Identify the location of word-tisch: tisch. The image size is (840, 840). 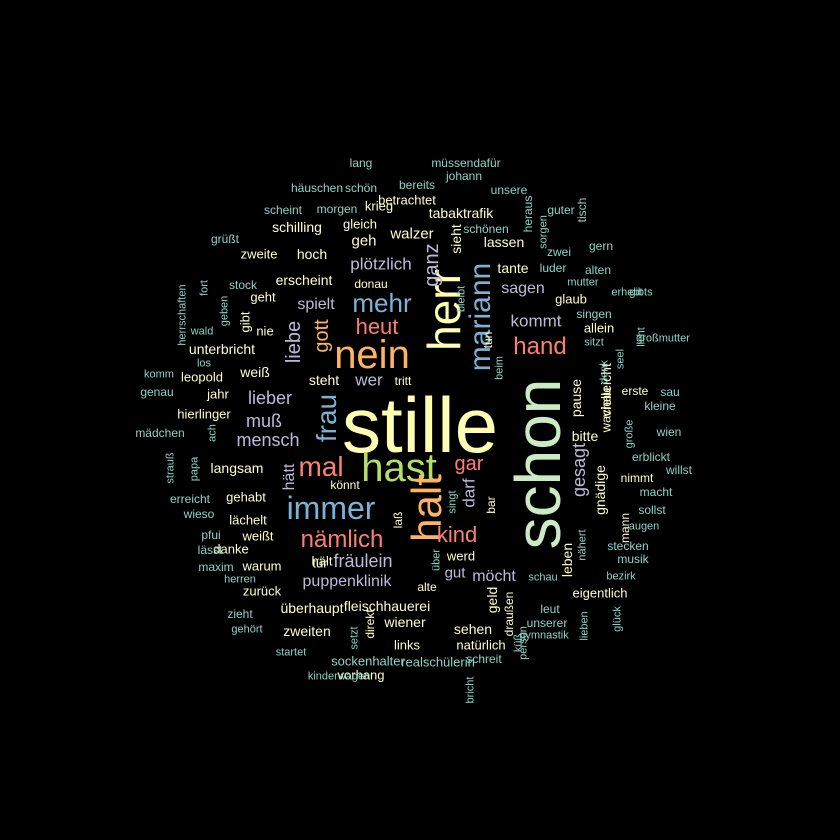
(582, 210).